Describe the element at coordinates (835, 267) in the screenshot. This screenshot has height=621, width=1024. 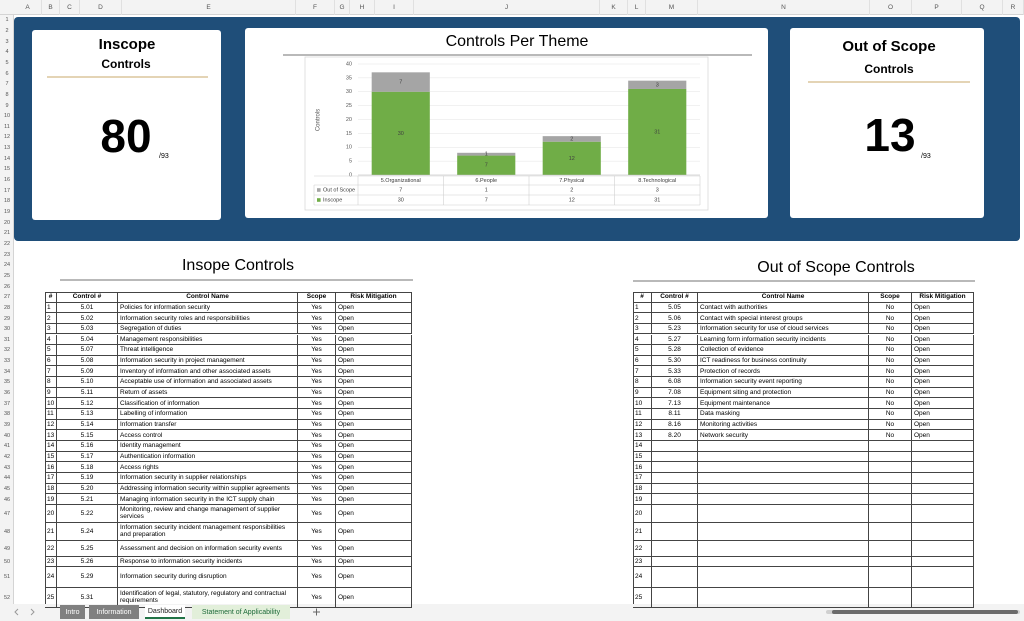
I see `section-title: Out of Scope Controls` at that location.